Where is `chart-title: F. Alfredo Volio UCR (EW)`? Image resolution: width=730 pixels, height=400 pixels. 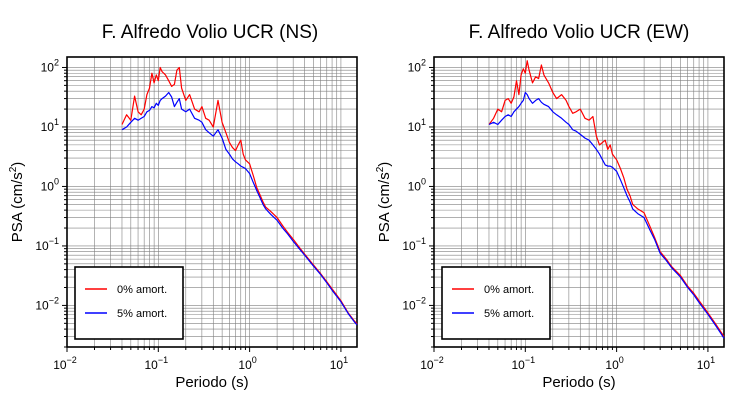 chart-title: F. Alfredo Volio UCR (EW) is located at coordinates (579, 32).